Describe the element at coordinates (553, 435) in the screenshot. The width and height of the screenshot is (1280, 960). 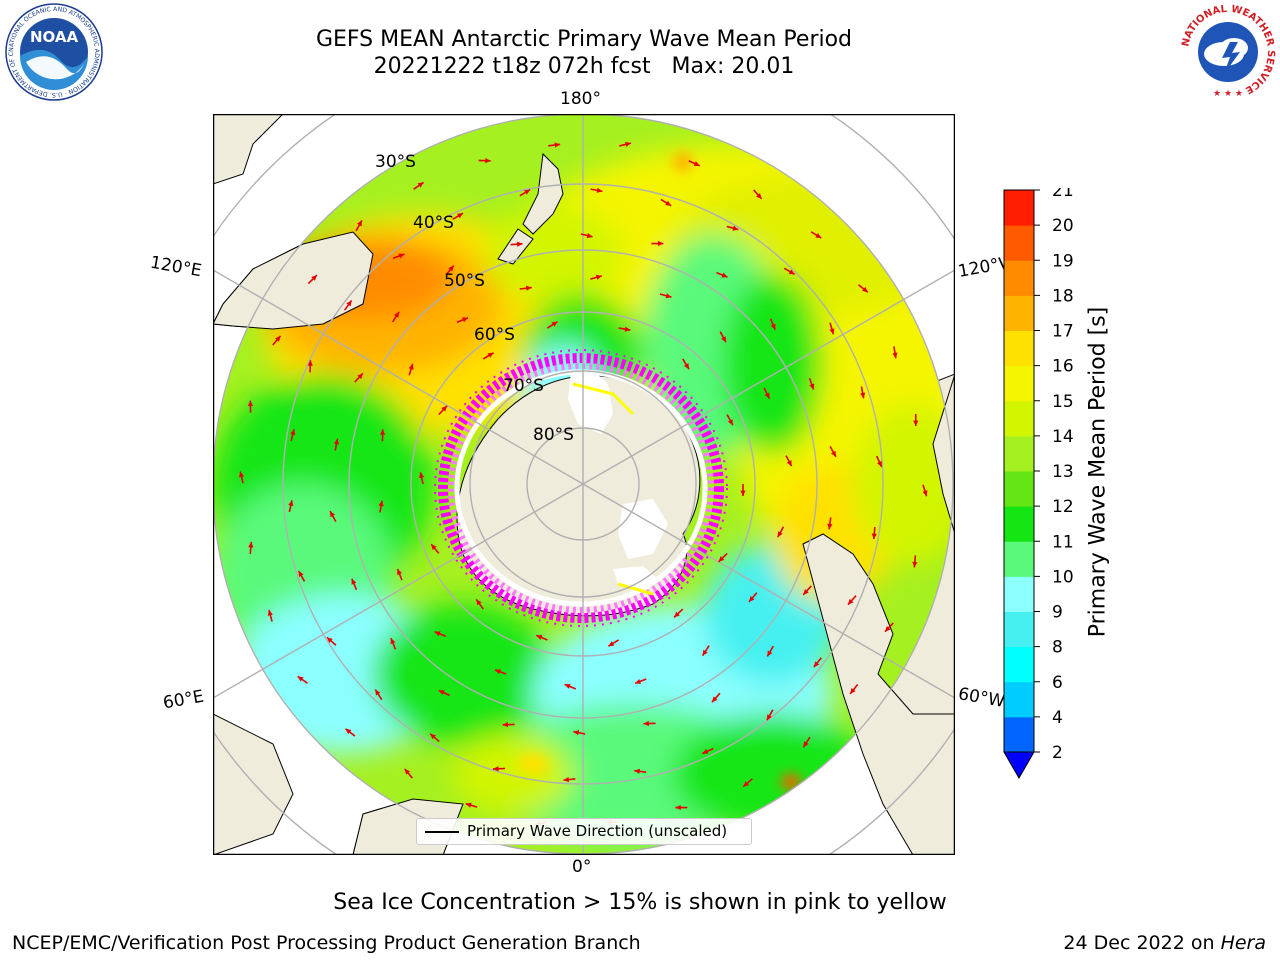
I see `lat-label-80s: 80°S` at that location.